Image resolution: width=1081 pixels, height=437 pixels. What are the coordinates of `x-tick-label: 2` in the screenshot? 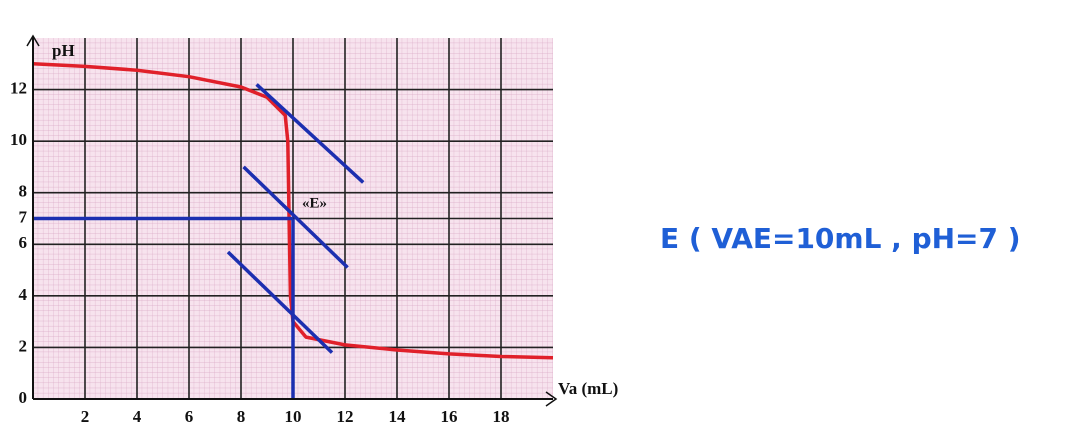 It's located at (85, 416).